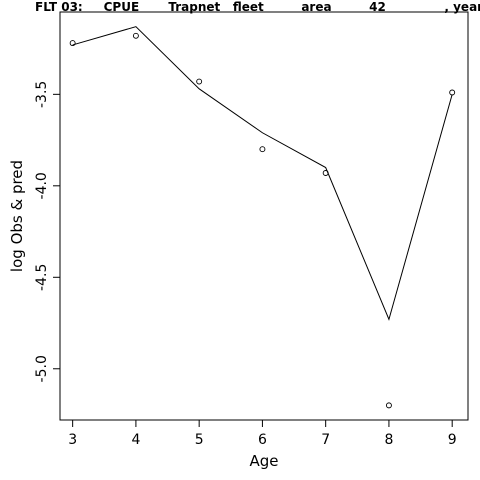 The width and height of the screenshot is (480, 480). Describe the element at coordinates (42, 94) in the screenshot. I see `y-tick-label: -3.5` at that location.